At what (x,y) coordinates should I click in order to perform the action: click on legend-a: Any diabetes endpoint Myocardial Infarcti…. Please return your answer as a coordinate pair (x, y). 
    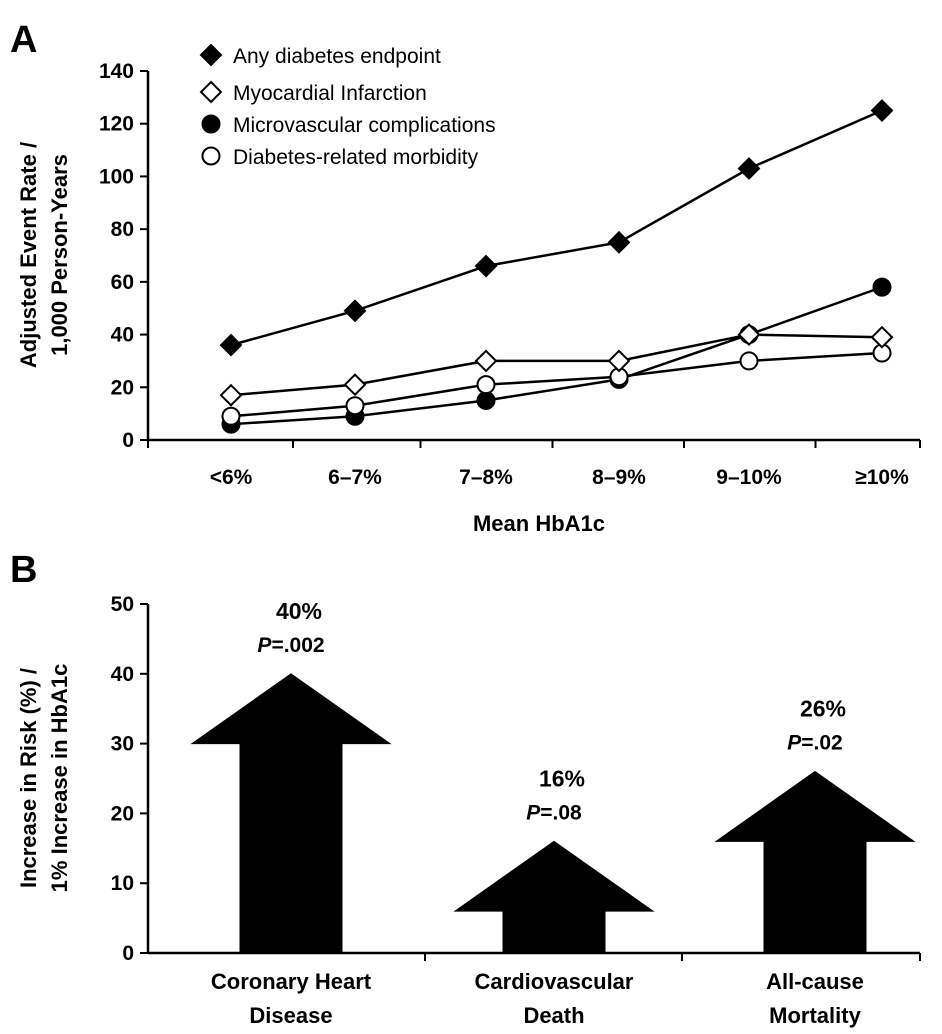
    Looking at the image, I should click on (347, 106).